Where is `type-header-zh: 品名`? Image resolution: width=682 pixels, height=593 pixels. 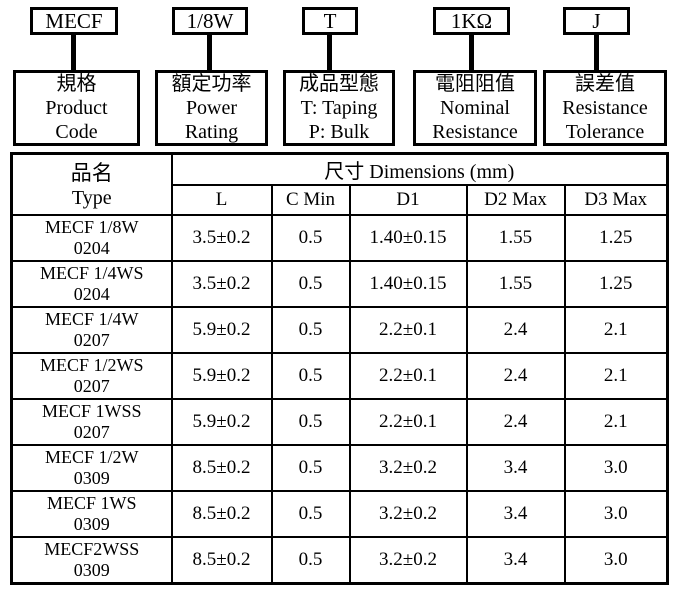
type-header-zh: 品名 is located at coordinates (91, 172).